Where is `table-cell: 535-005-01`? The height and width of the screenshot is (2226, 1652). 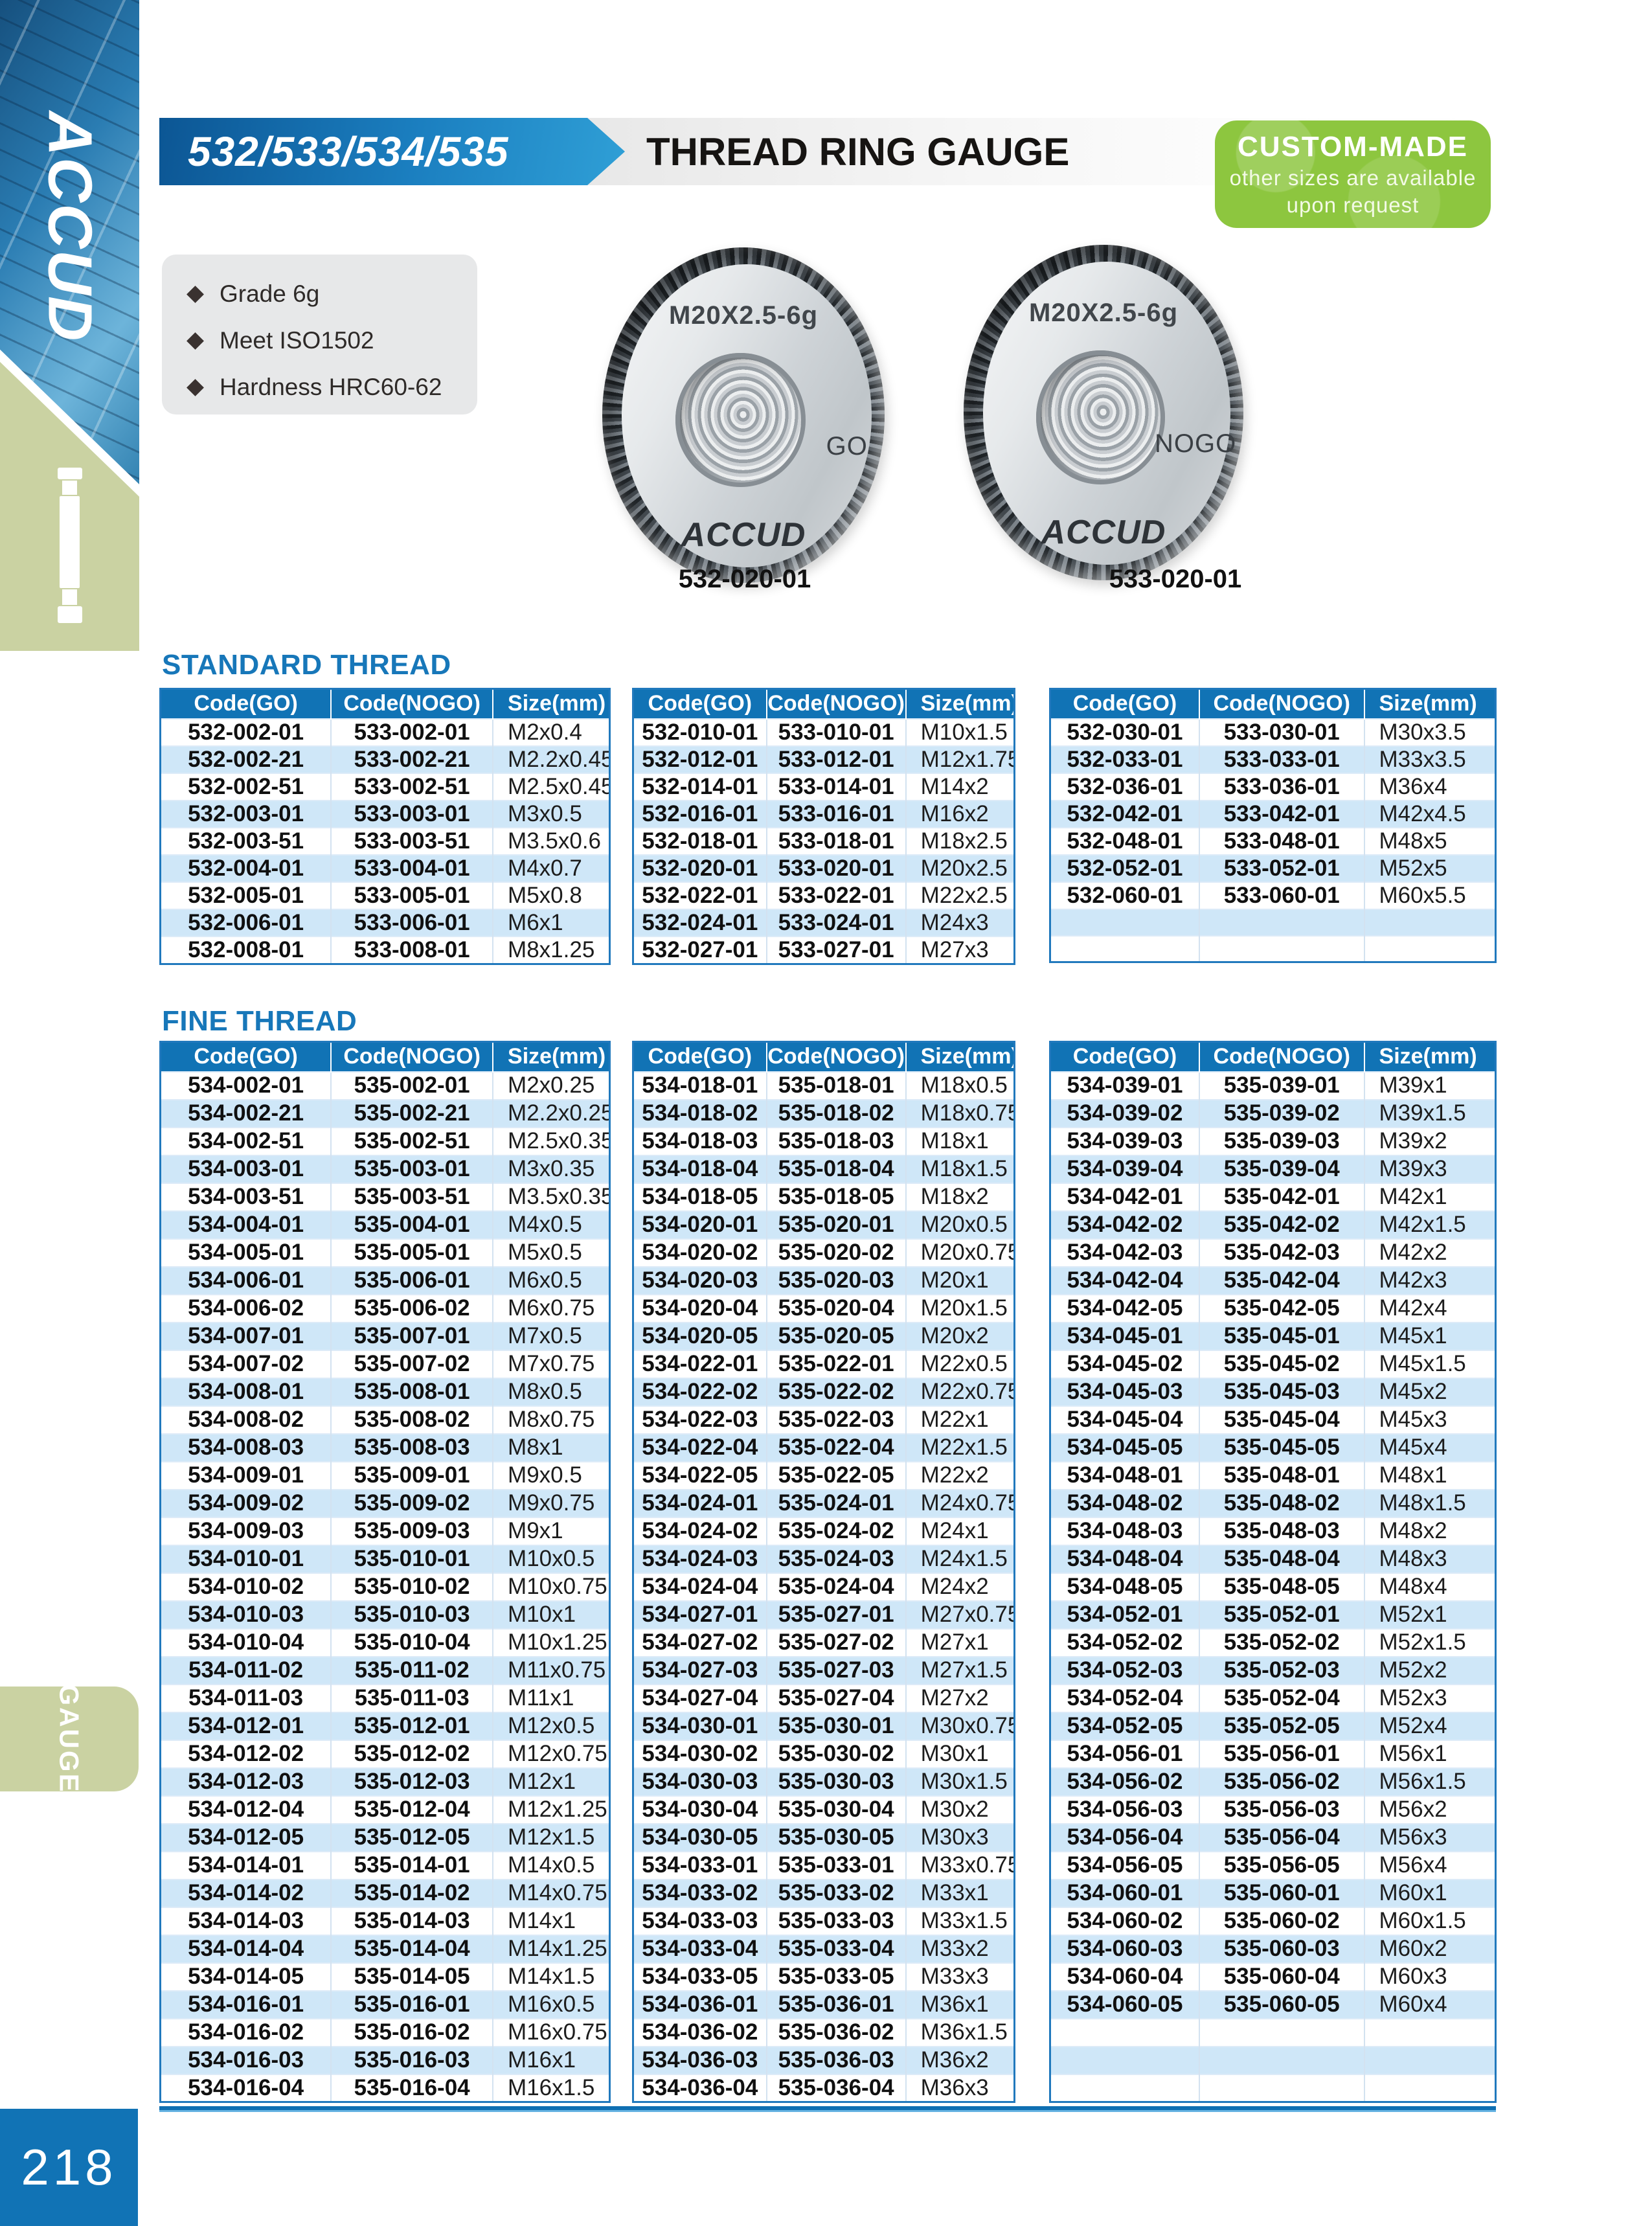 table-cell: 535-005-01 is located at coordinates (412, 1252).